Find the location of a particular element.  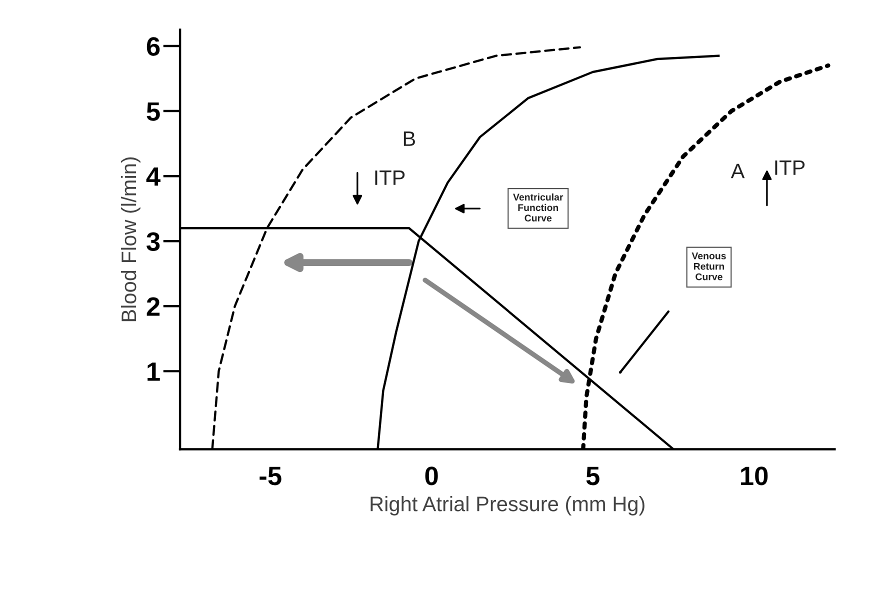

y-tick-label: 5 is located at coordinates (153, 111).